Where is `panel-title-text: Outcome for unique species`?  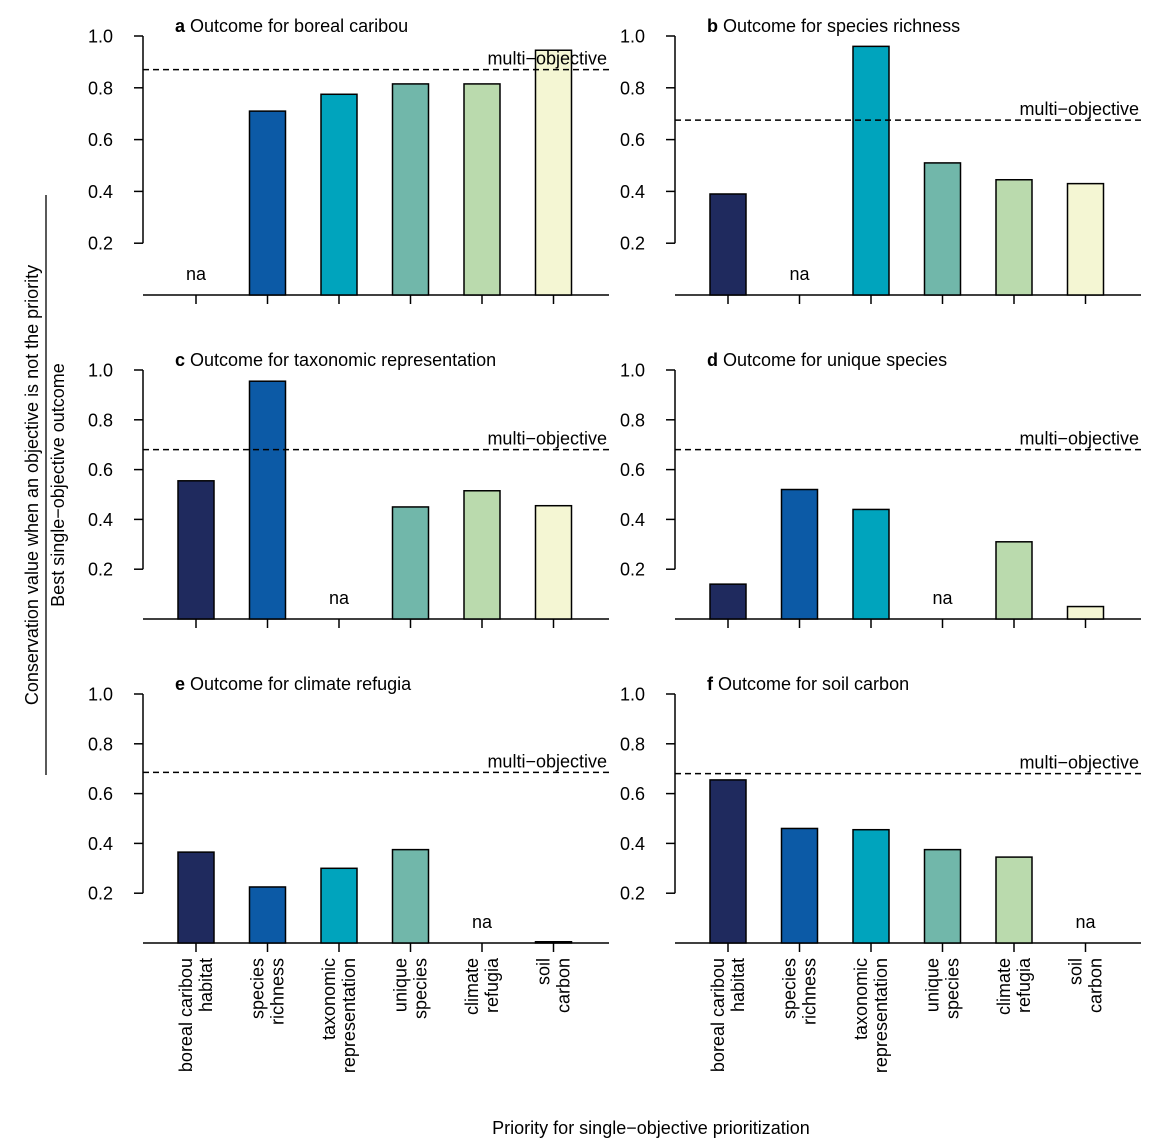 panel-title-text: Outcome for unique species is located at coordinates (832, 360).